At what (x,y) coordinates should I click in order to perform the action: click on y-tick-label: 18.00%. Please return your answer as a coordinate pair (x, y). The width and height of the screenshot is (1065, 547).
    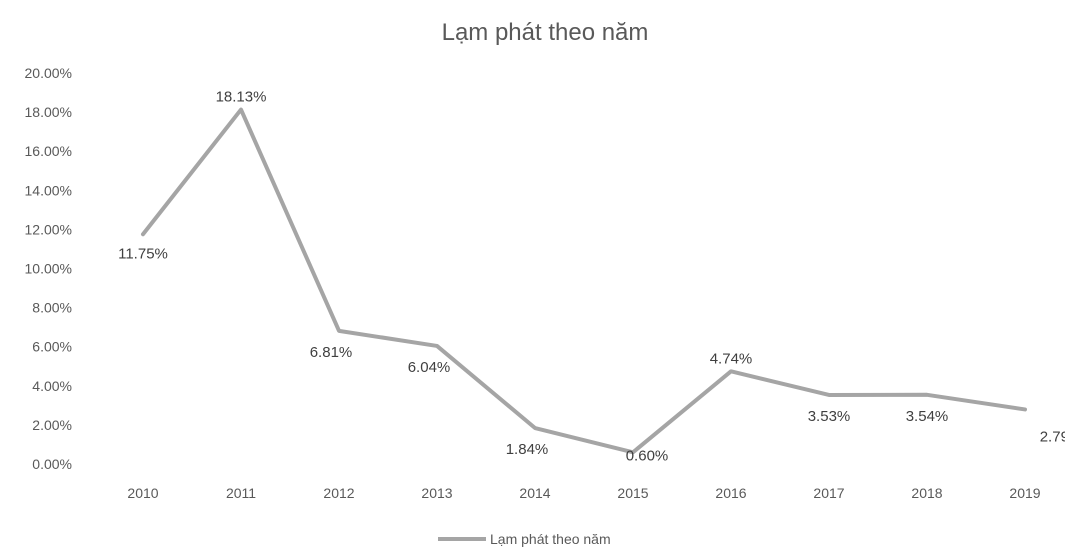
    Looking at the image, I should click on (48, 112).